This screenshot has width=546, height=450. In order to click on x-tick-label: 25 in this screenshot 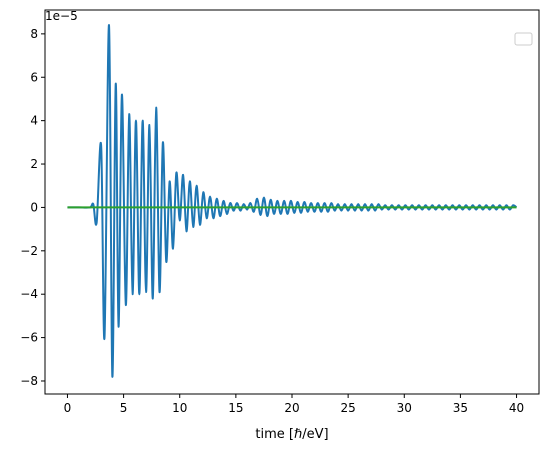, I will do `click(347, 408)`.